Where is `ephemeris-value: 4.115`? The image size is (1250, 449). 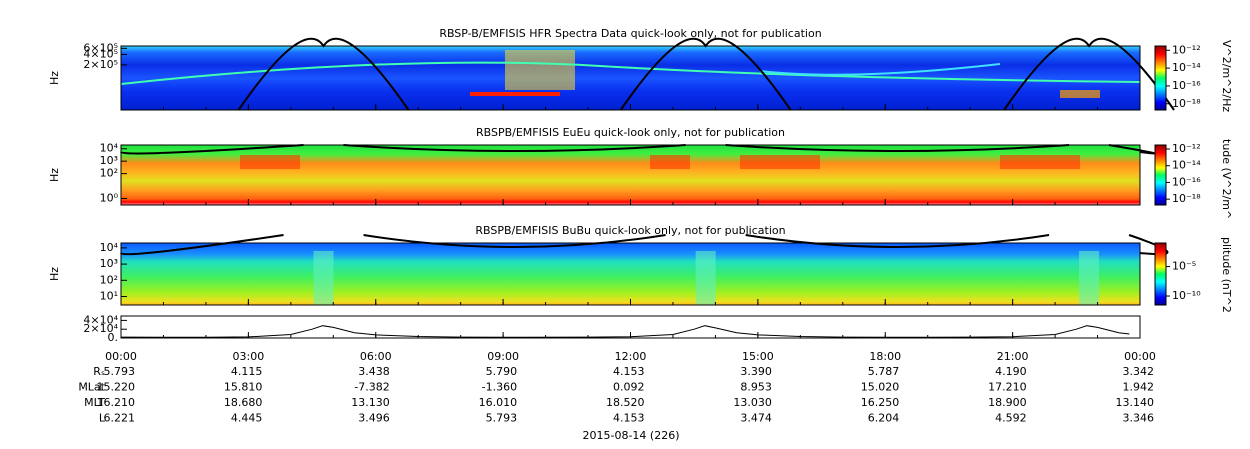 ephemeris-value: 4.115 is located at coordinates (247, 371).